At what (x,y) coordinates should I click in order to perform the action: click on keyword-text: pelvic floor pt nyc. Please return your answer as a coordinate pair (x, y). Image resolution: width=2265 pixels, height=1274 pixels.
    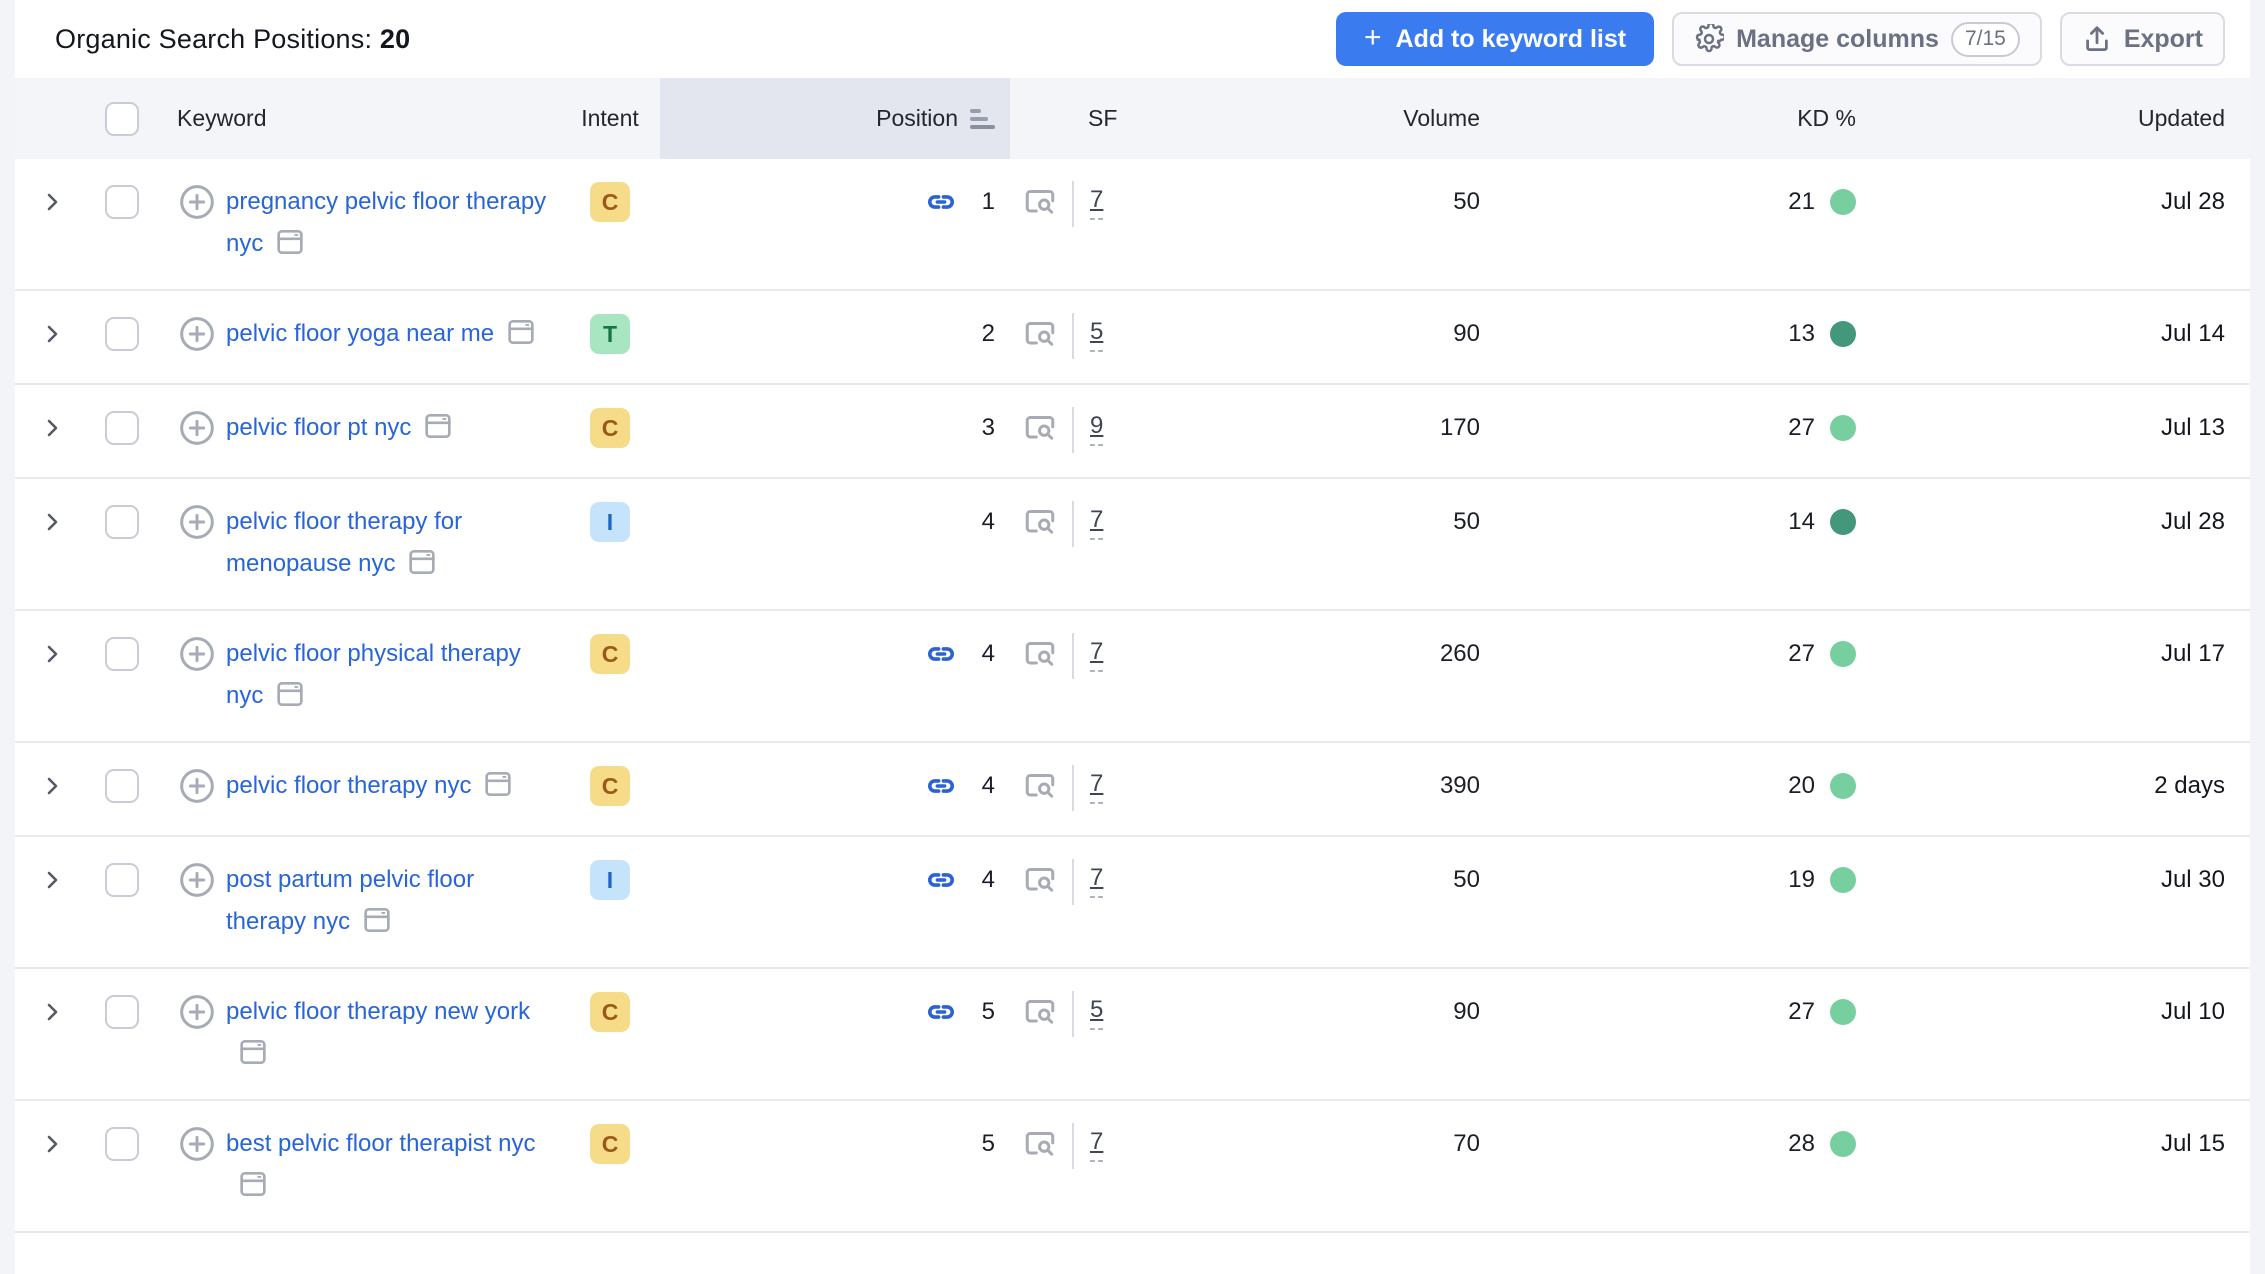
    Looking at the image, I should click on (319, 427).